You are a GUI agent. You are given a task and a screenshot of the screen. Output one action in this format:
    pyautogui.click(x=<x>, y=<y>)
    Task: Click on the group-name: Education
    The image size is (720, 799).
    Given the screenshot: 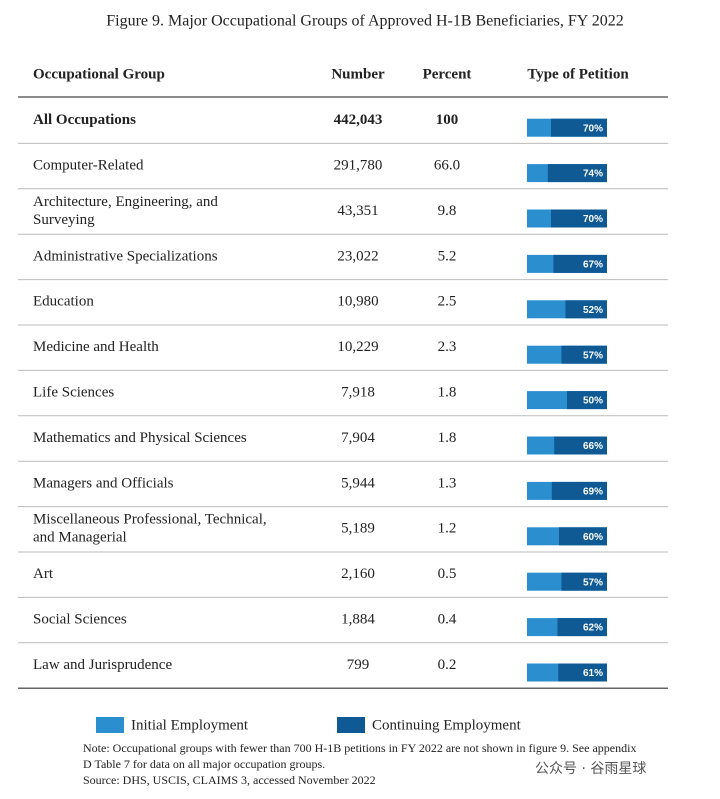 What is the action you would take?
    pyautogui.click(x=63, y=302)
    